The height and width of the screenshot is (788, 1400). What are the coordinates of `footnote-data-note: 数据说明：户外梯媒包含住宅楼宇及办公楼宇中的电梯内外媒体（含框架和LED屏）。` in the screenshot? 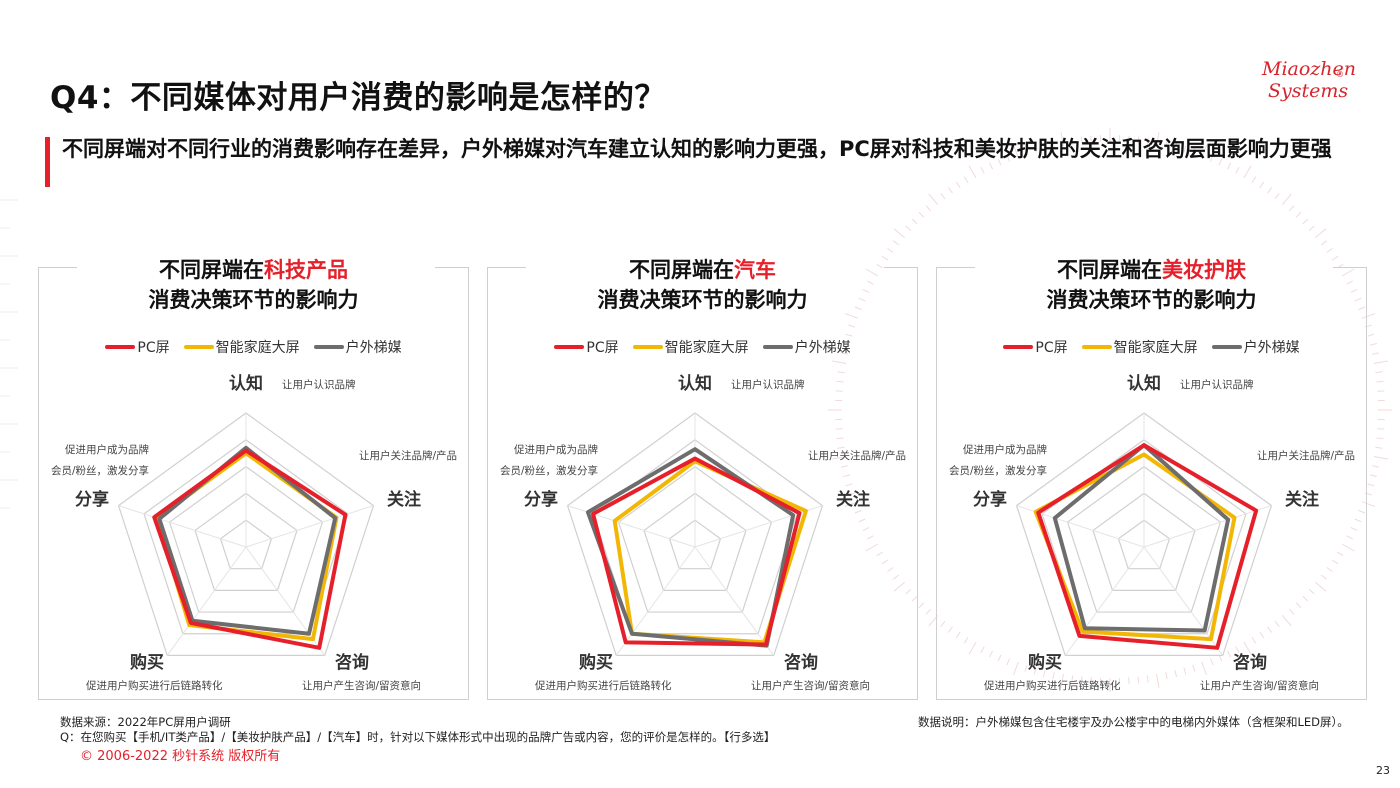 It's located at (1133, 722).